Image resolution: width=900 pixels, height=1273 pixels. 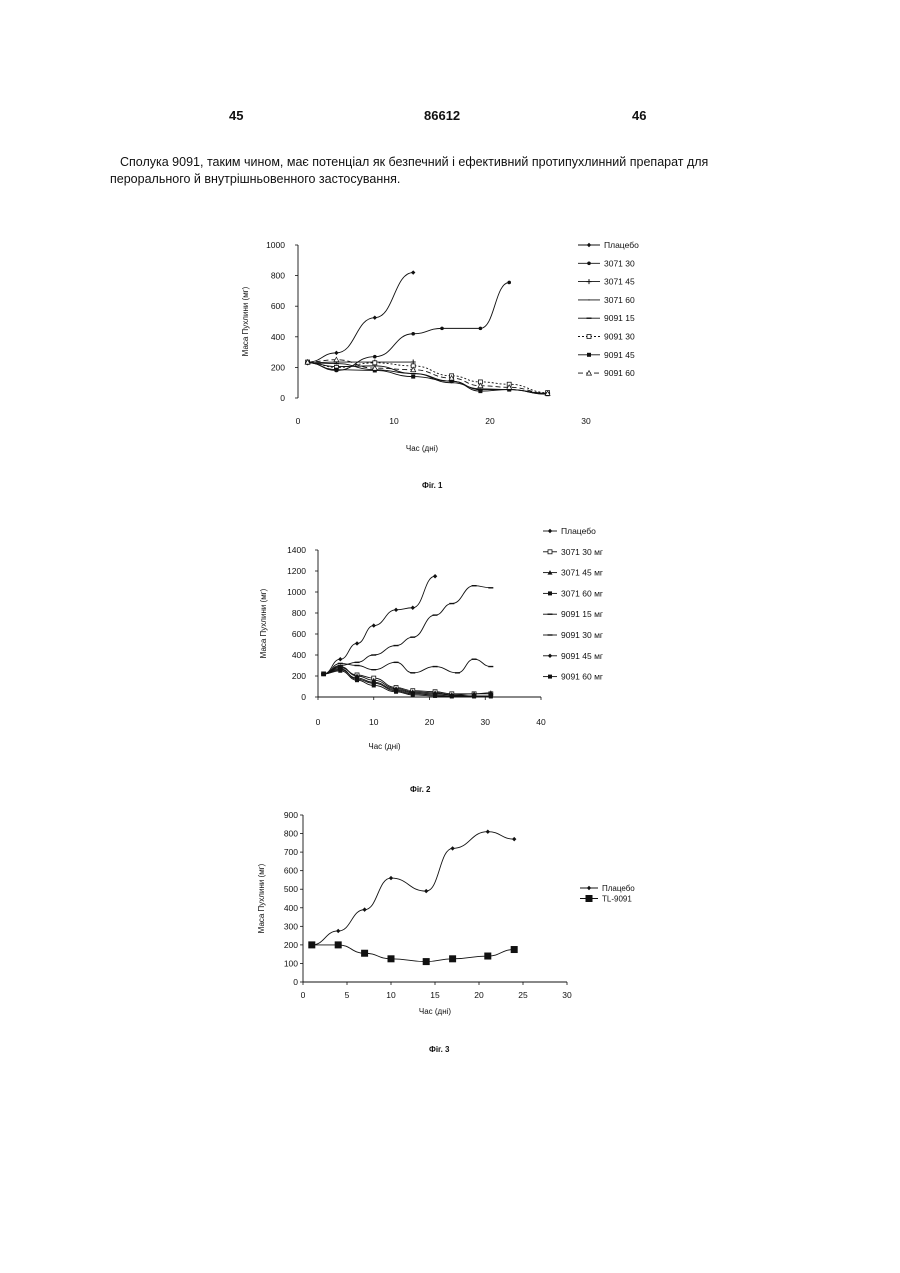 What do you see at coordinates (619, 355) in the screenshot?
I see `legend-label: 9091 45` at bounding box center [619, 355].